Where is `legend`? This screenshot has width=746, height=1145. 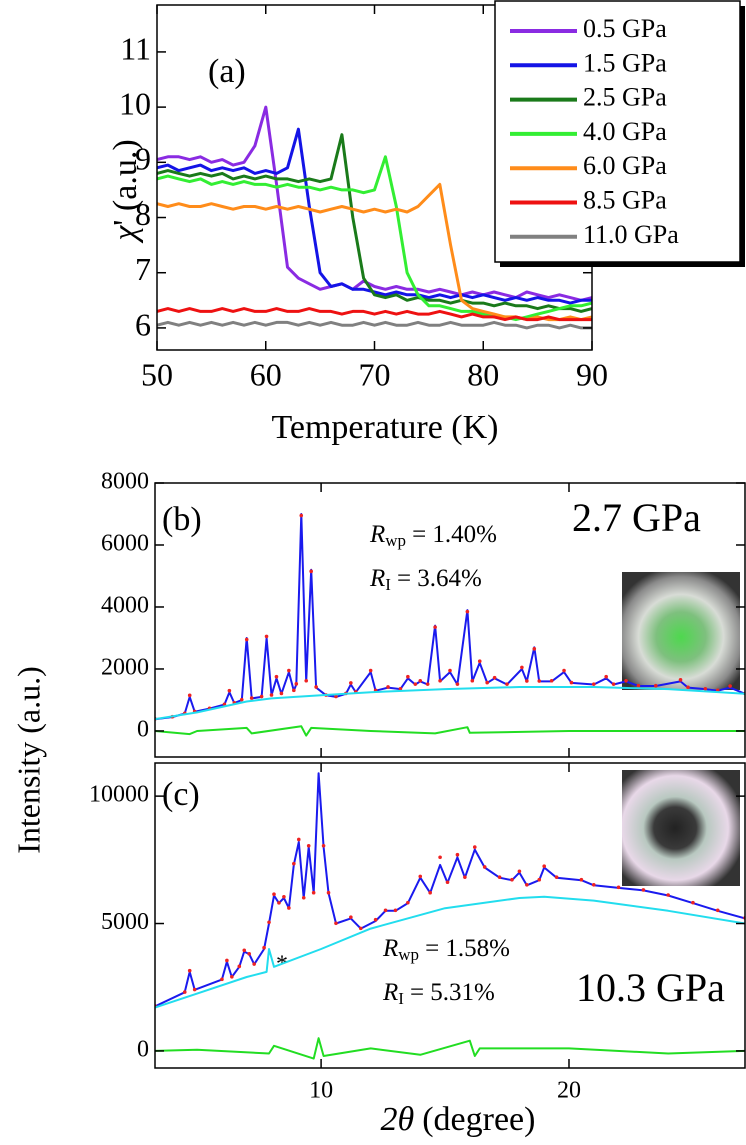
legend is located at coordinates (617, 131).